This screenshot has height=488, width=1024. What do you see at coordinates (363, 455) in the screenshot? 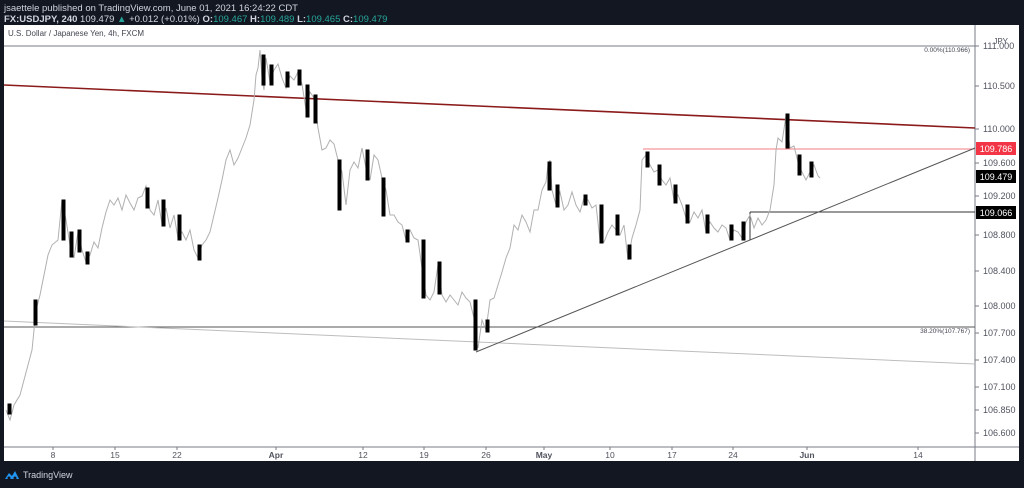
I see `x-tick: 12` at bounding box center [363, 455].